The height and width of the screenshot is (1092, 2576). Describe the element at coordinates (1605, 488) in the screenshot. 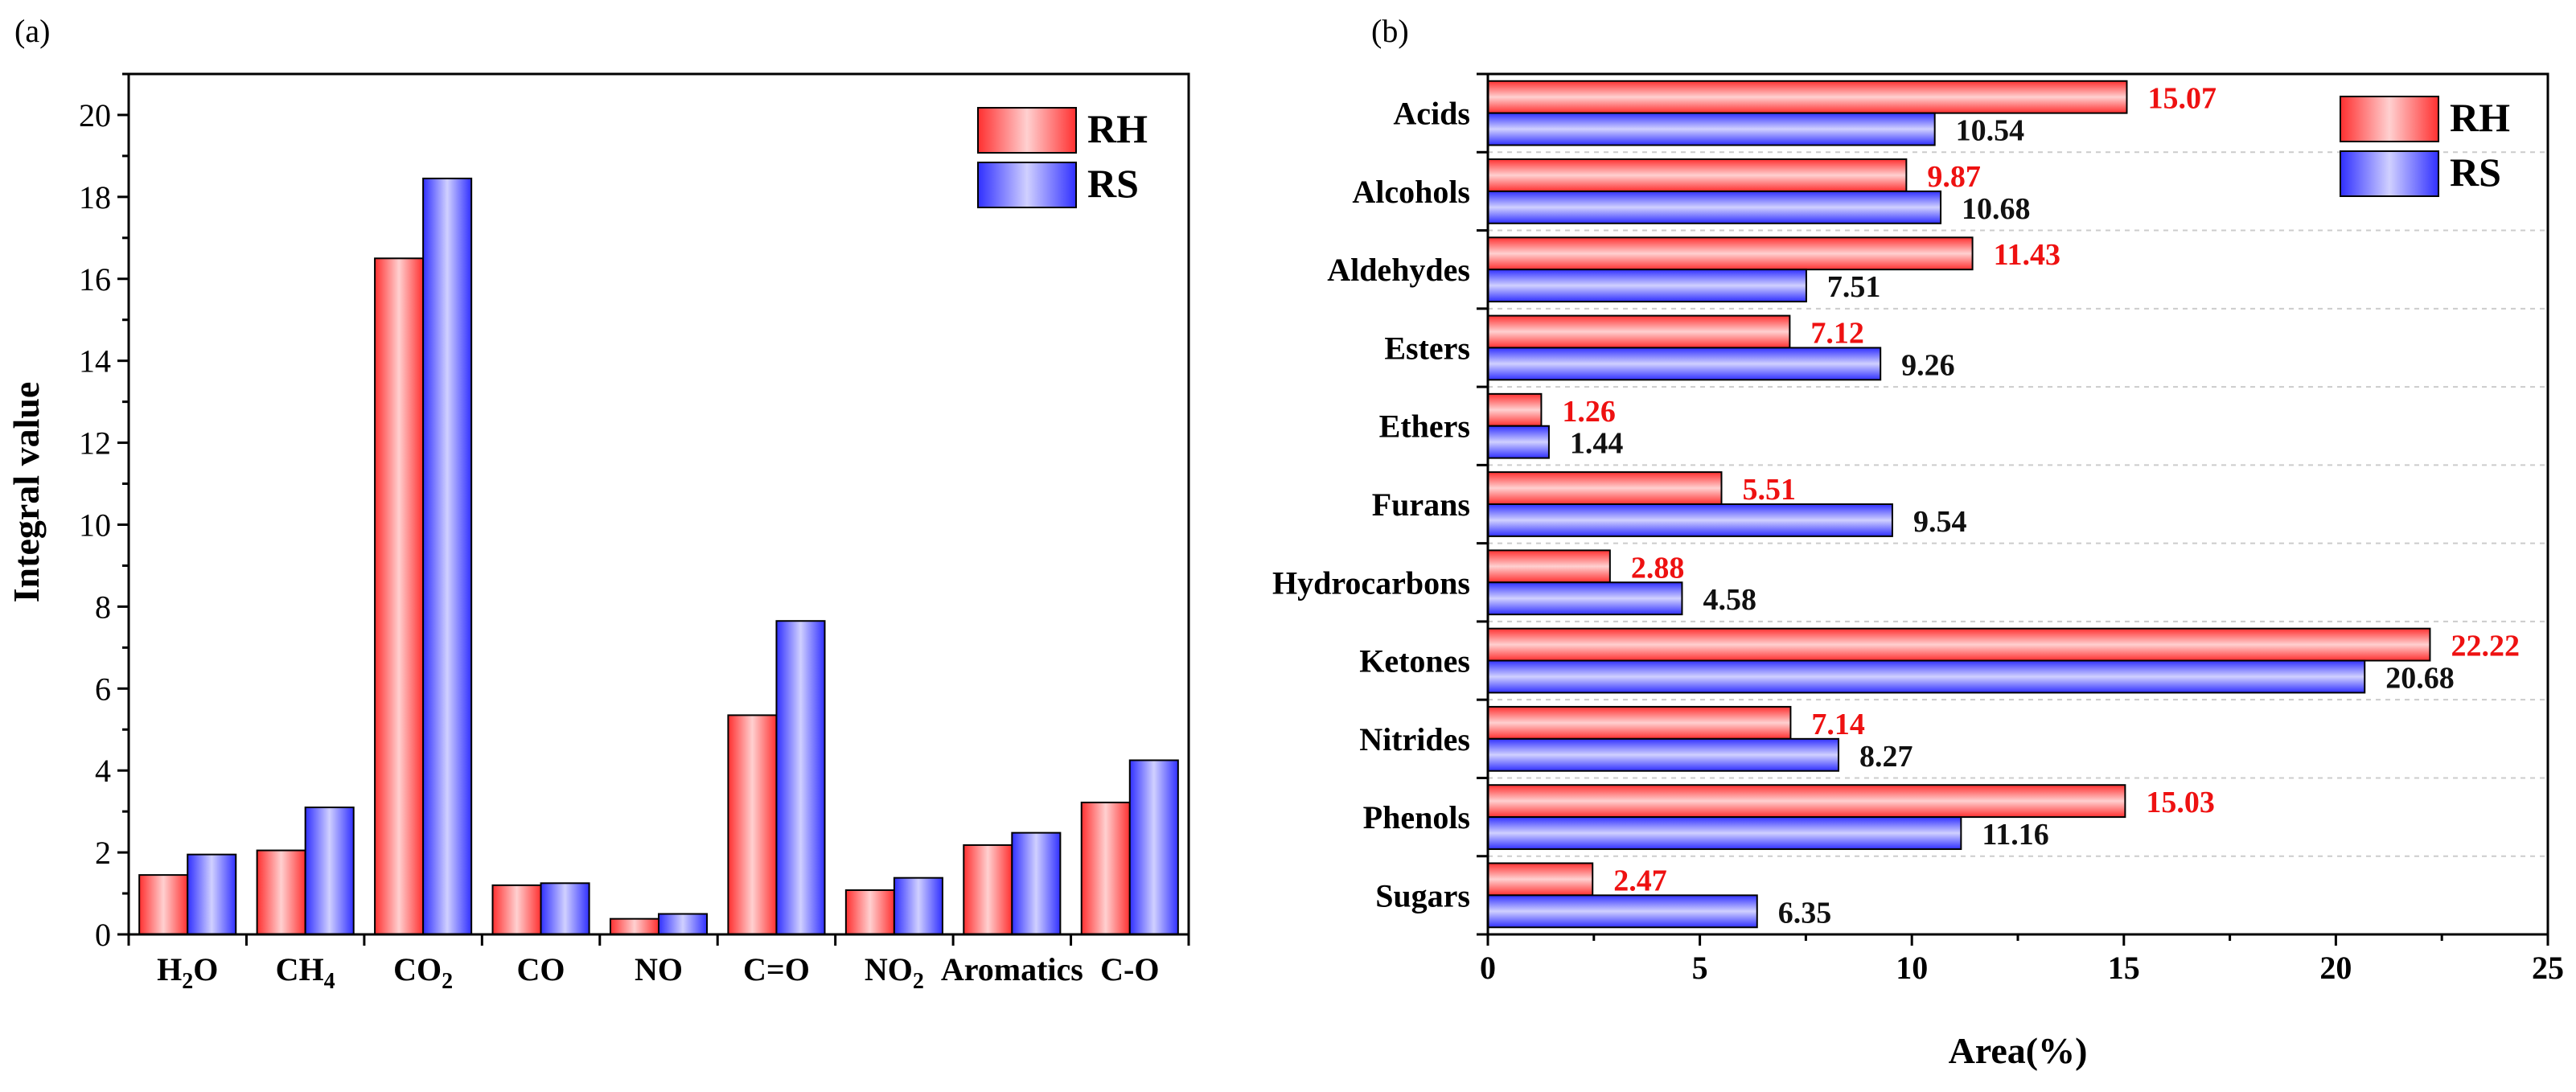

I see `bar-rh-furans` at that location.